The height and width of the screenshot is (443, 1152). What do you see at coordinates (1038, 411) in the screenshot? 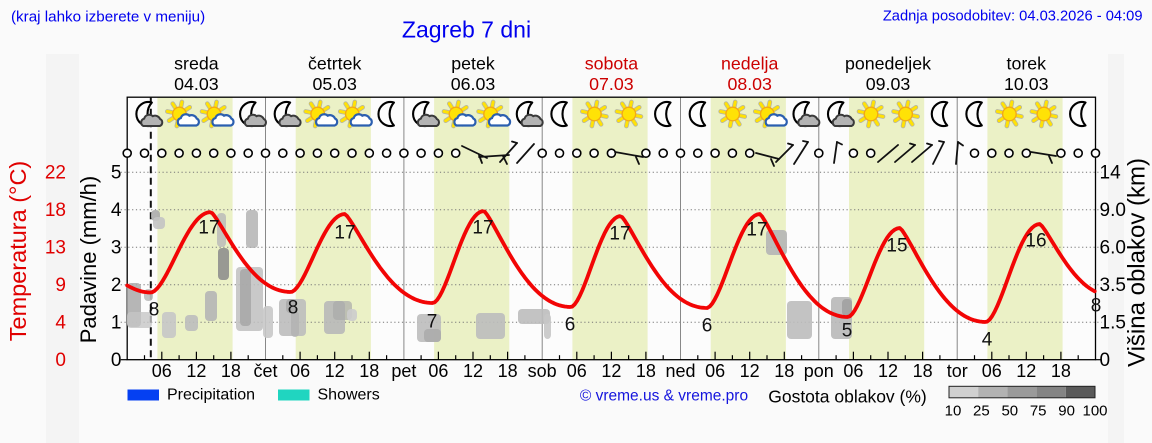
I see `svg-text: 75` at bounding box center [1038, 411].